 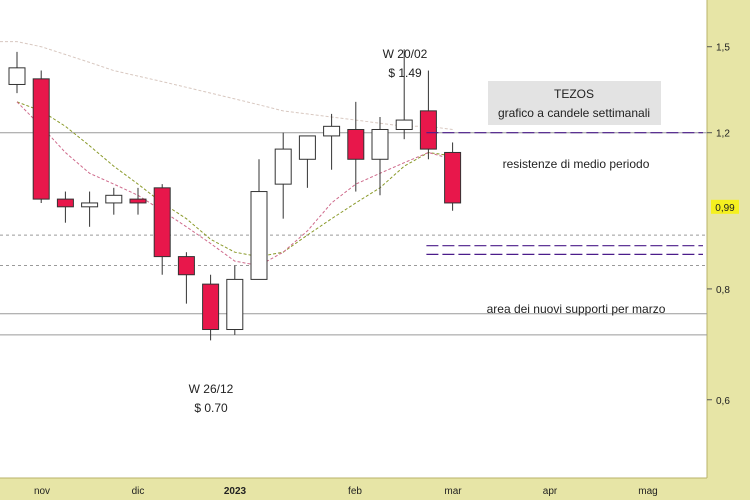 What do you see at coordinates (355, 491) in the screenshot?
I see `x-tick-label: feb` at bounding box center [355, 491].